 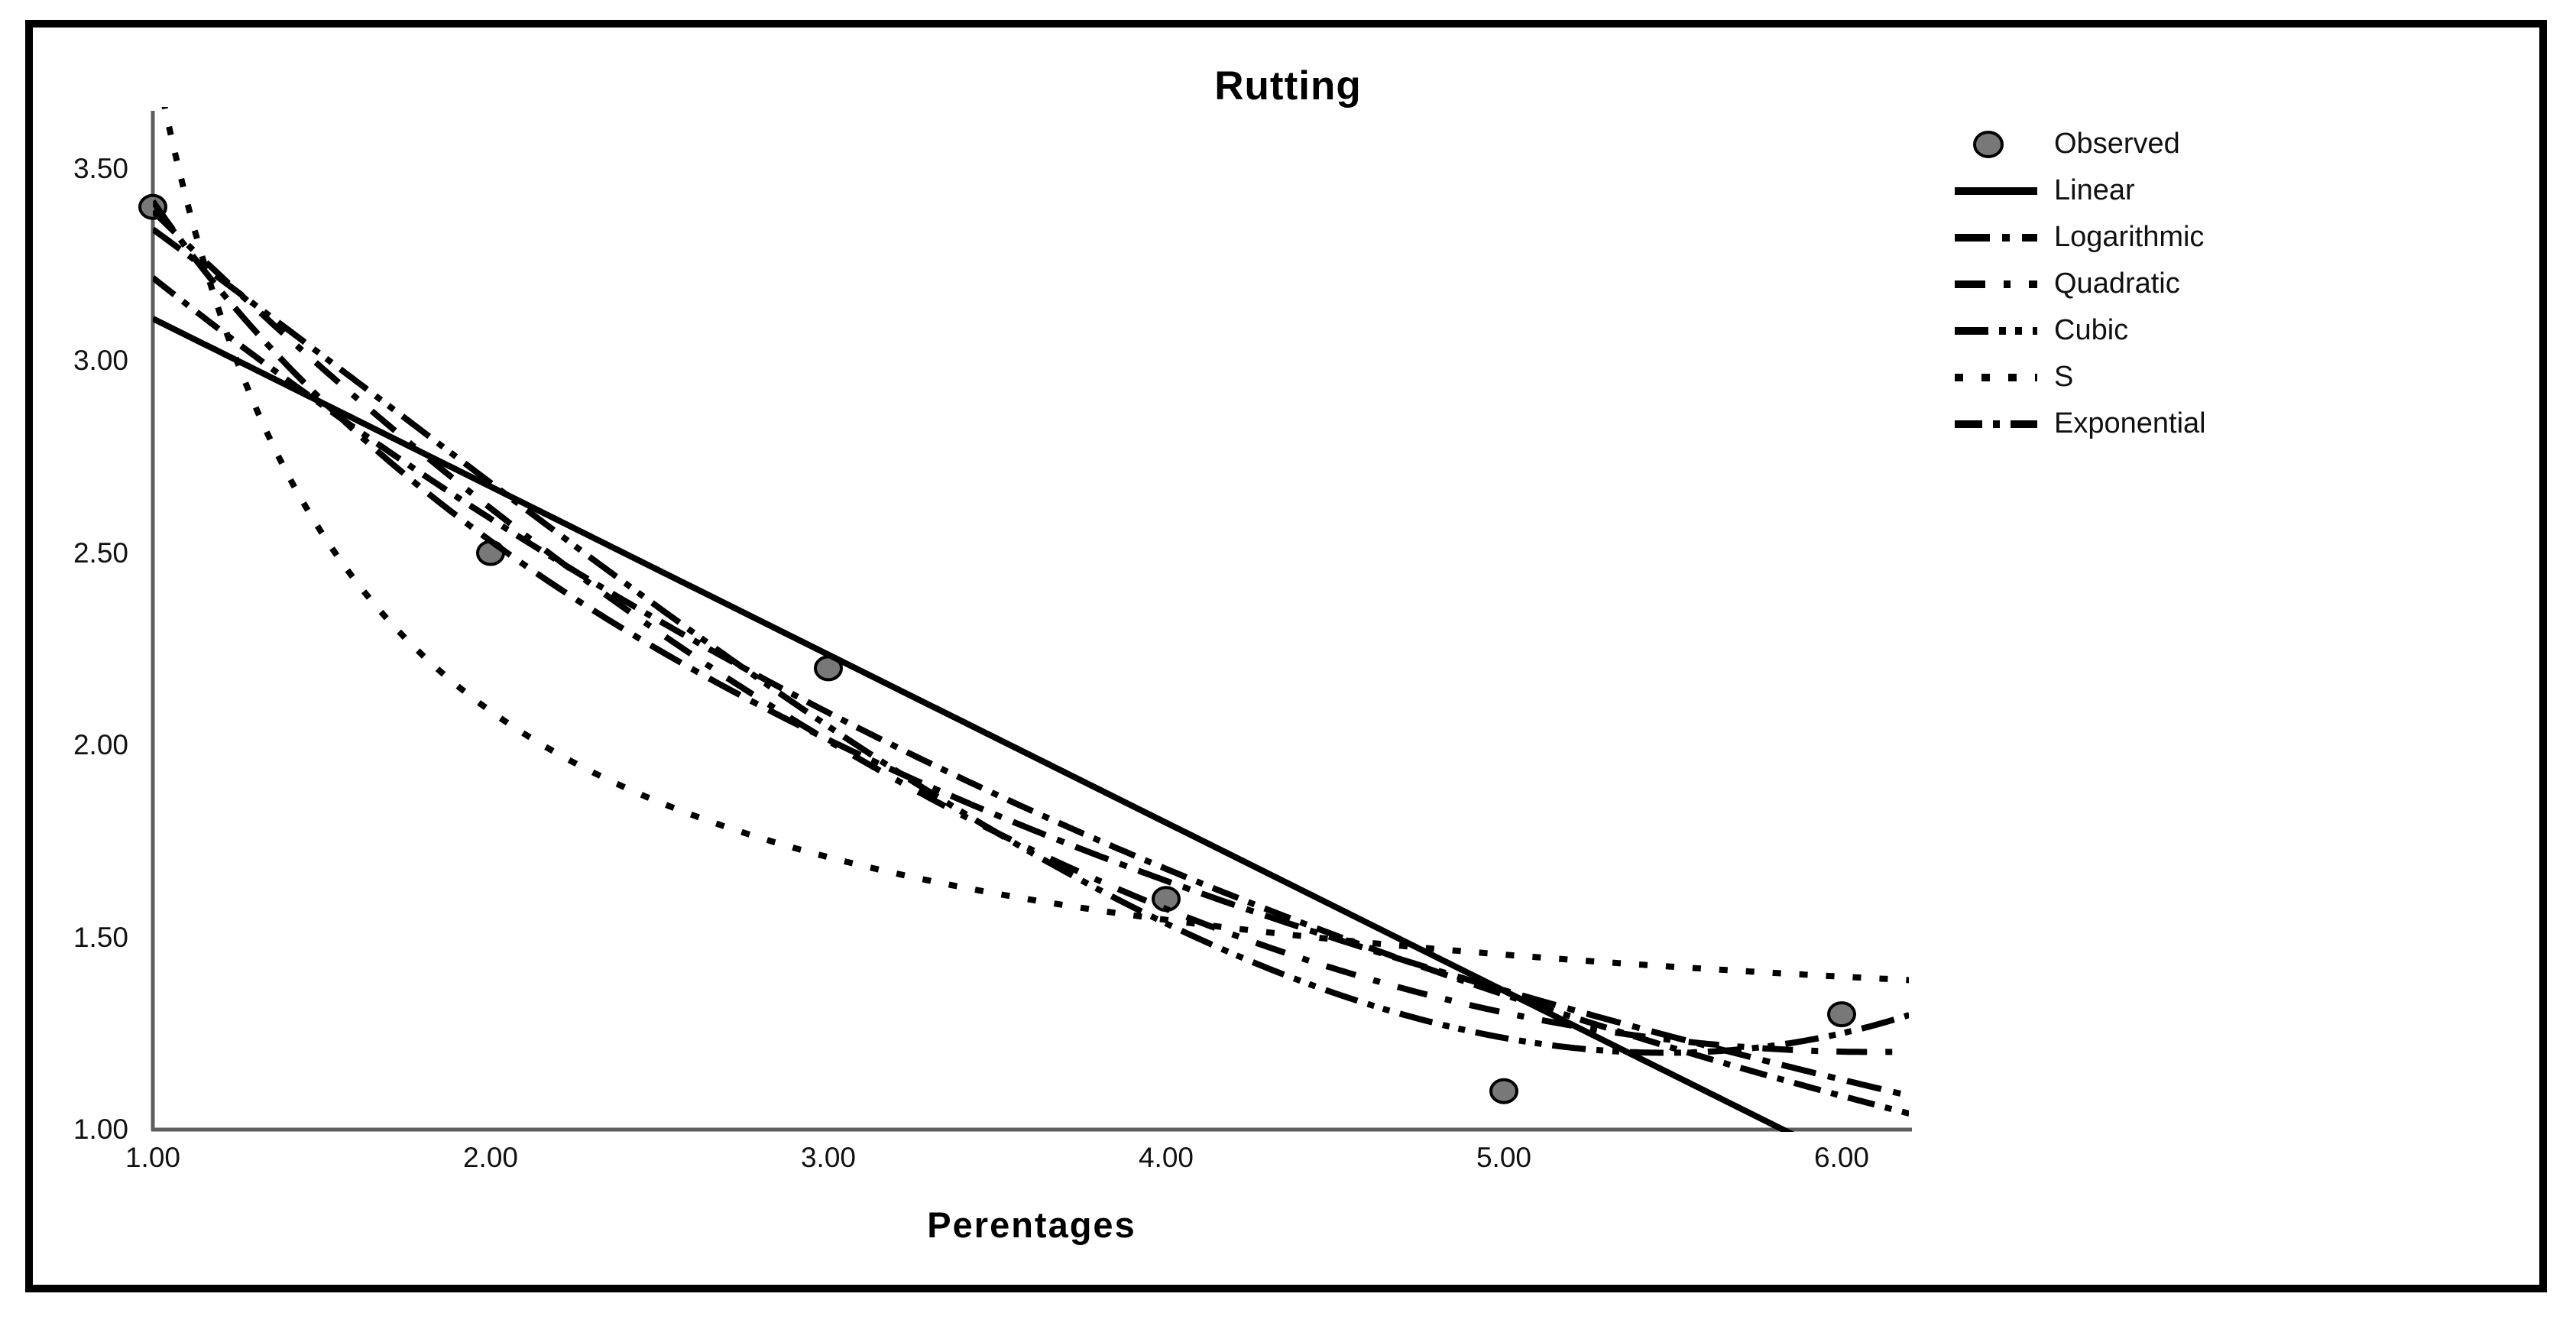 I want to click on y-tick-label: 2.50, so click(x=100, y=553).